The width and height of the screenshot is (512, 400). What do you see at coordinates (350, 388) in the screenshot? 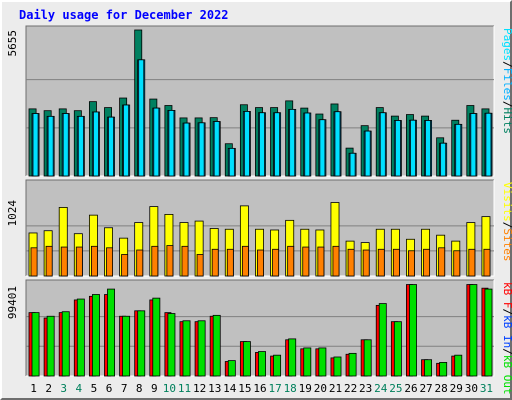
I see `x-tick-label: 22` at bounding box center [350, 388].